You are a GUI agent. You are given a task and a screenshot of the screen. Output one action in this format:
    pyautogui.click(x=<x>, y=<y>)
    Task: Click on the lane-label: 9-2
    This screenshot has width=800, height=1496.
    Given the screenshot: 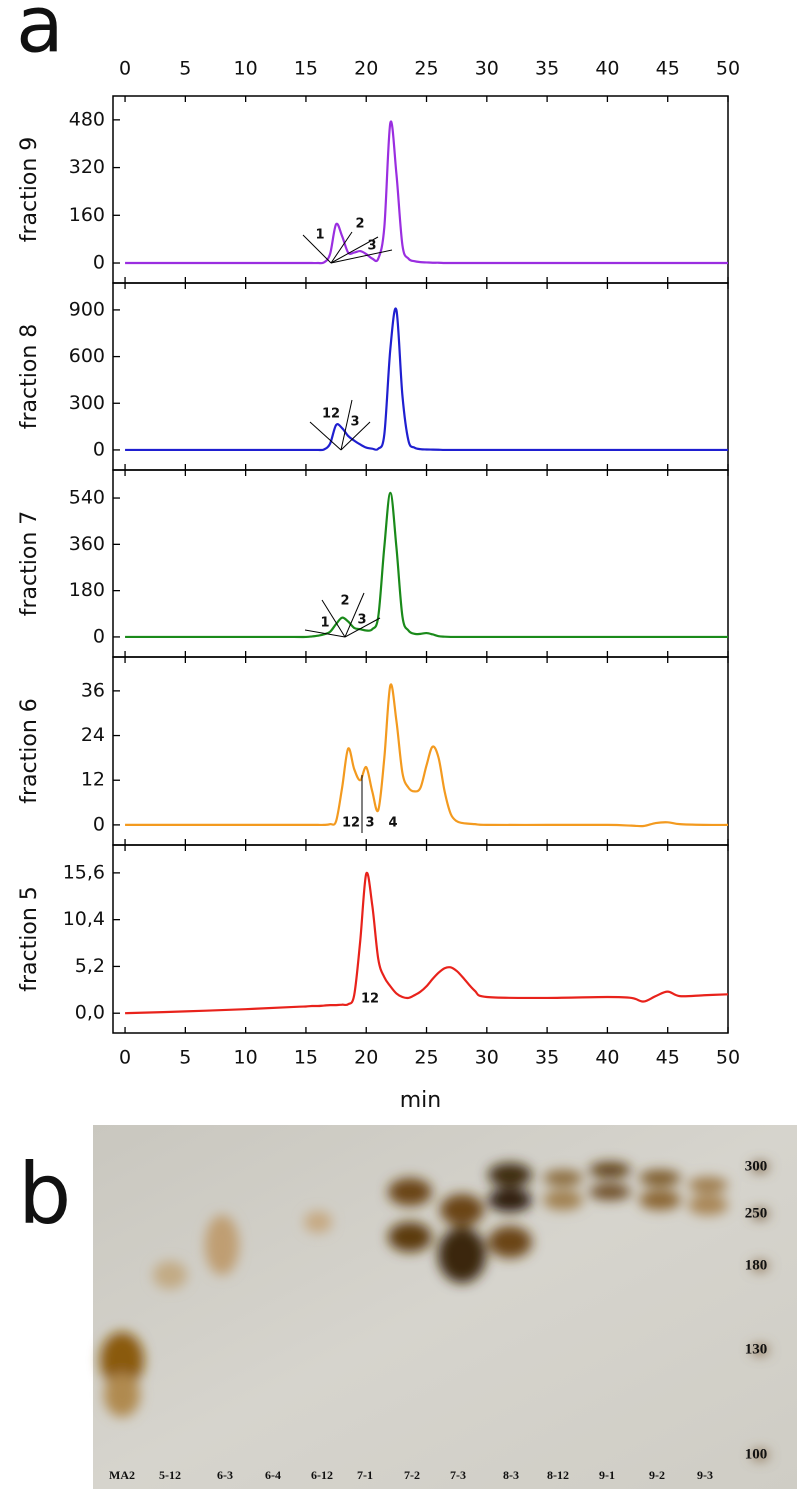 What is the action you would take?
    pyautogui.click(x=657, y=1475)
    